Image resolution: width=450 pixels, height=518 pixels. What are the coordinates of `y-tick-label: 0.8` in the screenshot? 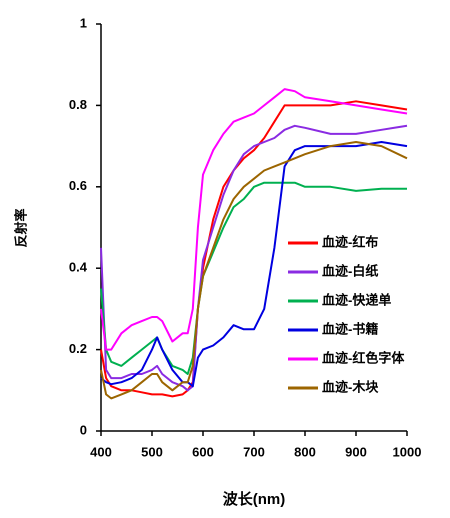 It's located at (78, 104).